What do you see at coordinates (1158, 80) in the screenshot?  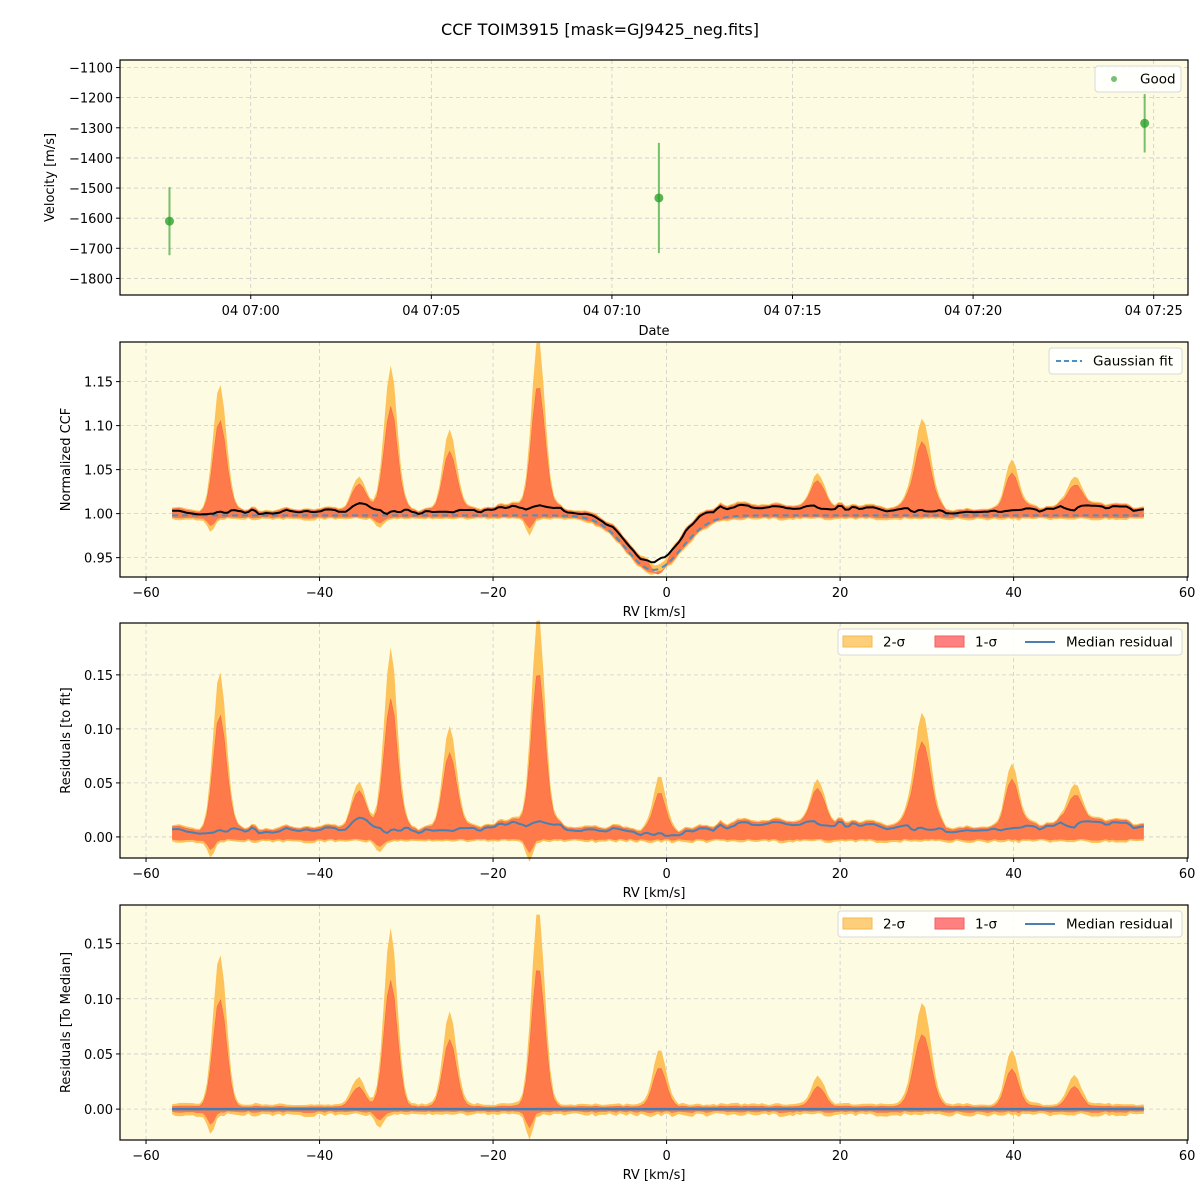 I see `legend-label: Good` at bounding box center [1158, 80].